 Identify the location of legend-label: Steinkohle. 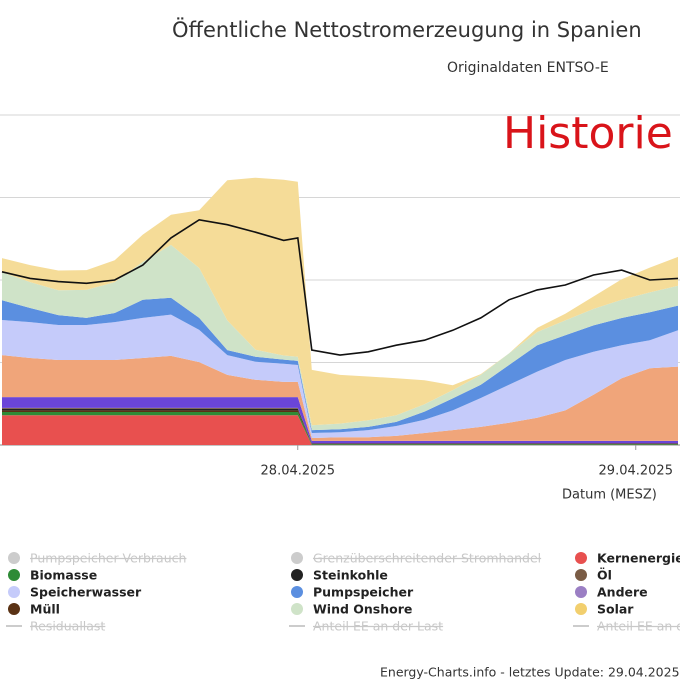
(350, 575).